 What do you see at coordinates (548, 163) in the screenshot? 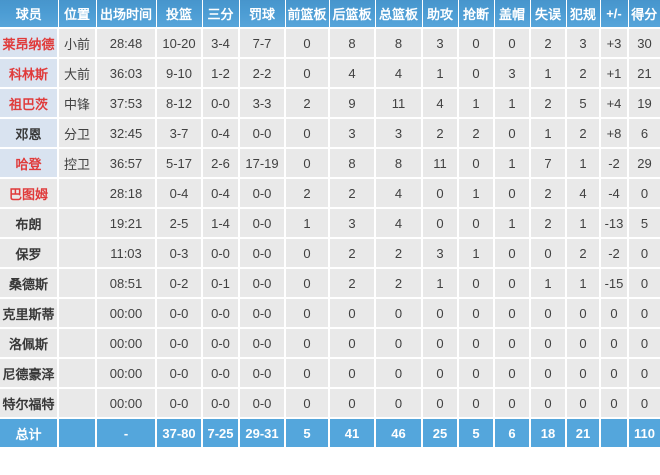
I see `stat-tov: 7` at bounding box center [548, 163].